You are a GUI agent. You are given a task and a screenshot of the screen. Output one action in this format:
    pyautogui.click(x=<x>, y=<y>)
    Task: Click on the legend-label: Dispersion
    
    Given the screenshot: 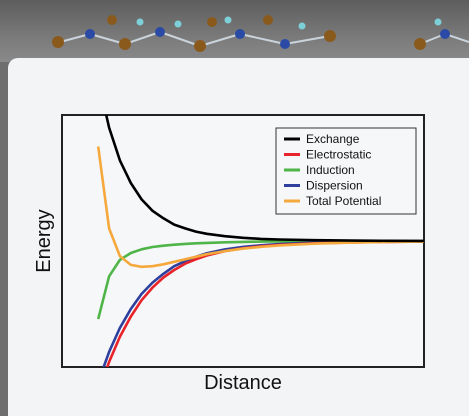 What is the action you would take?
    pyautogui.click(x=334, y=186)
    